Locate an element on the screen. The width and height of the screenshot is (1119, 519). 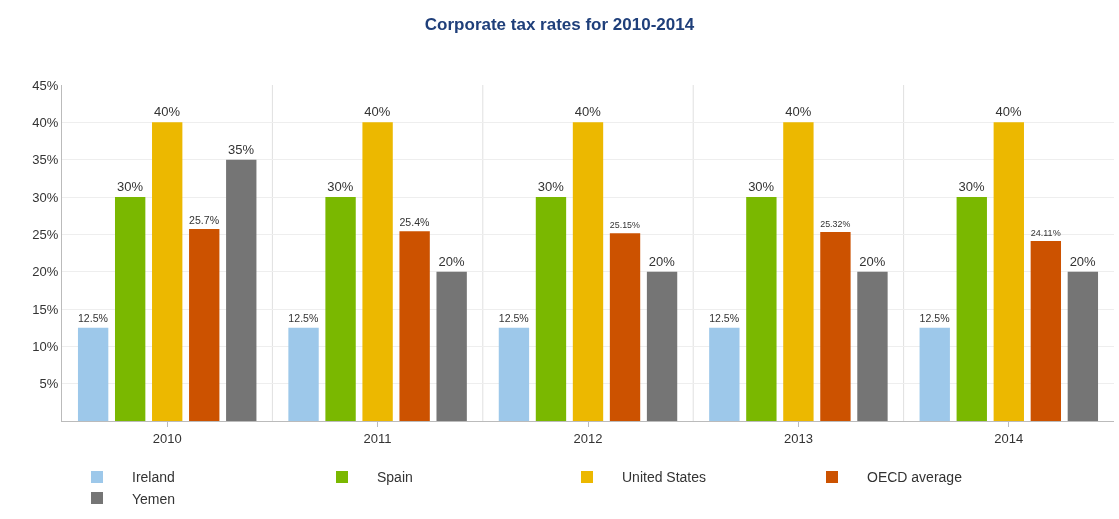
y-tick-label: 35% is located at coordinates (45, 160).